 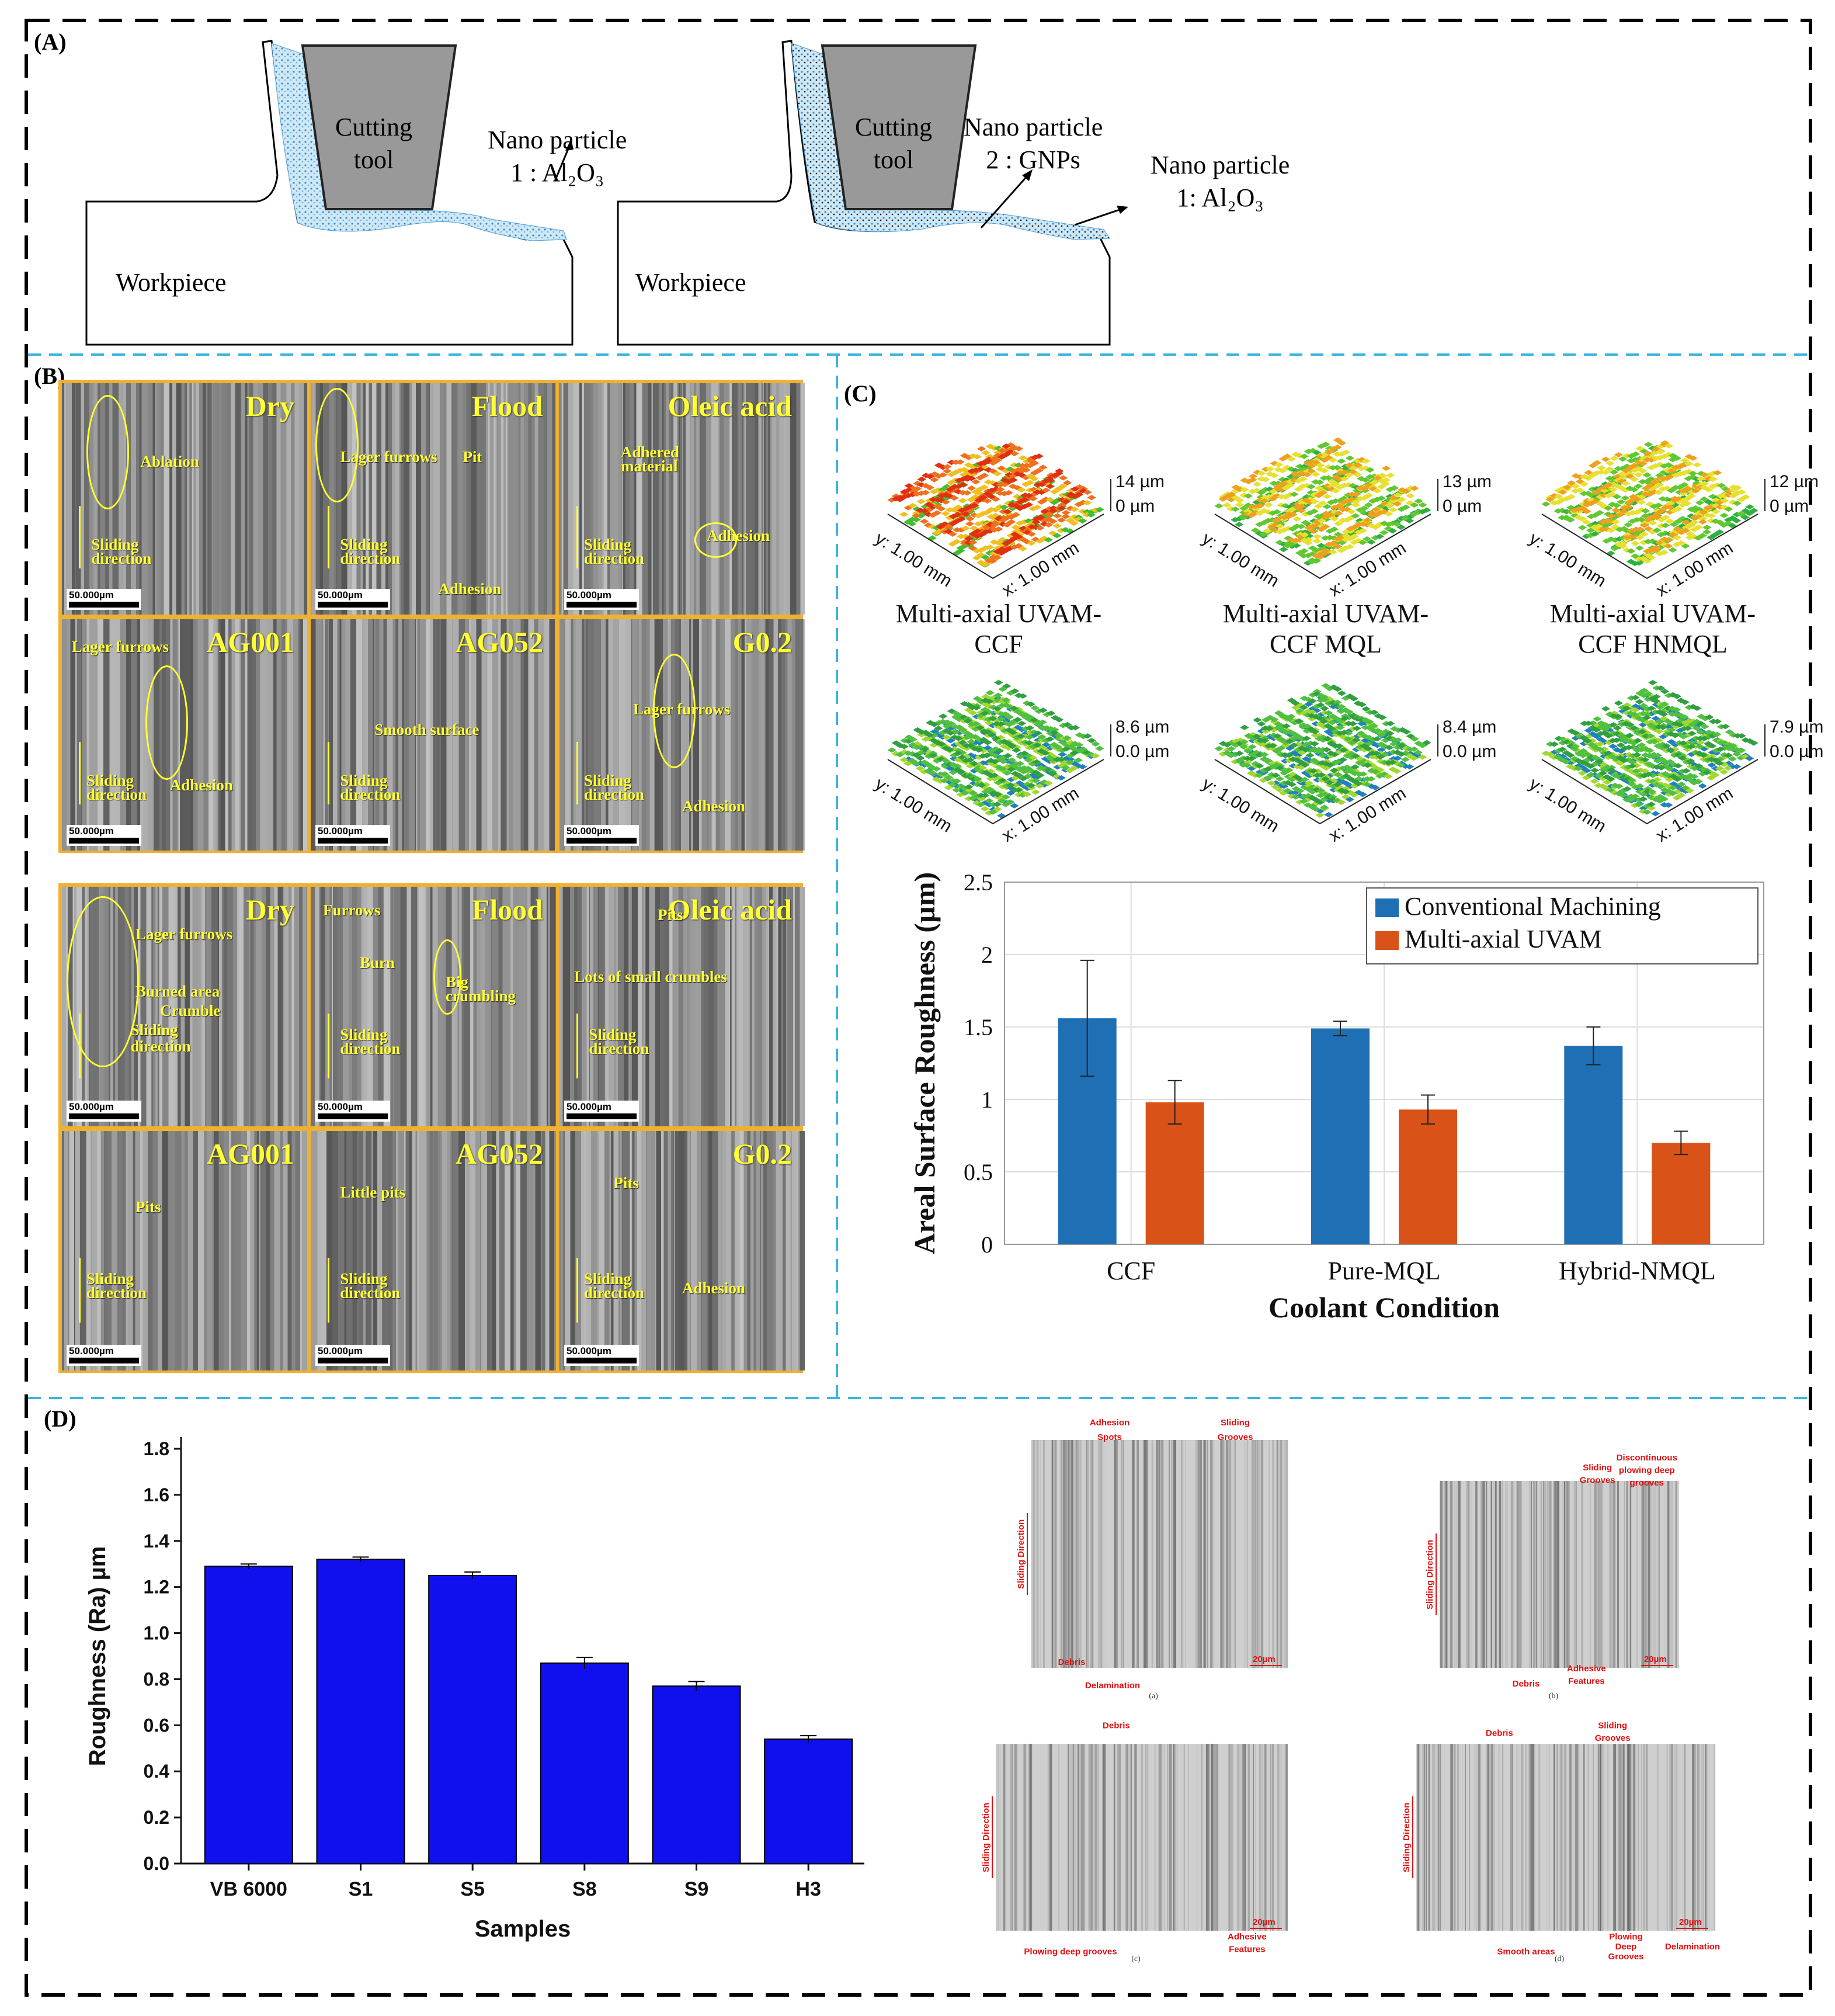 I want to click on x-axis-title: Samples, so click(x=523, y=1929).